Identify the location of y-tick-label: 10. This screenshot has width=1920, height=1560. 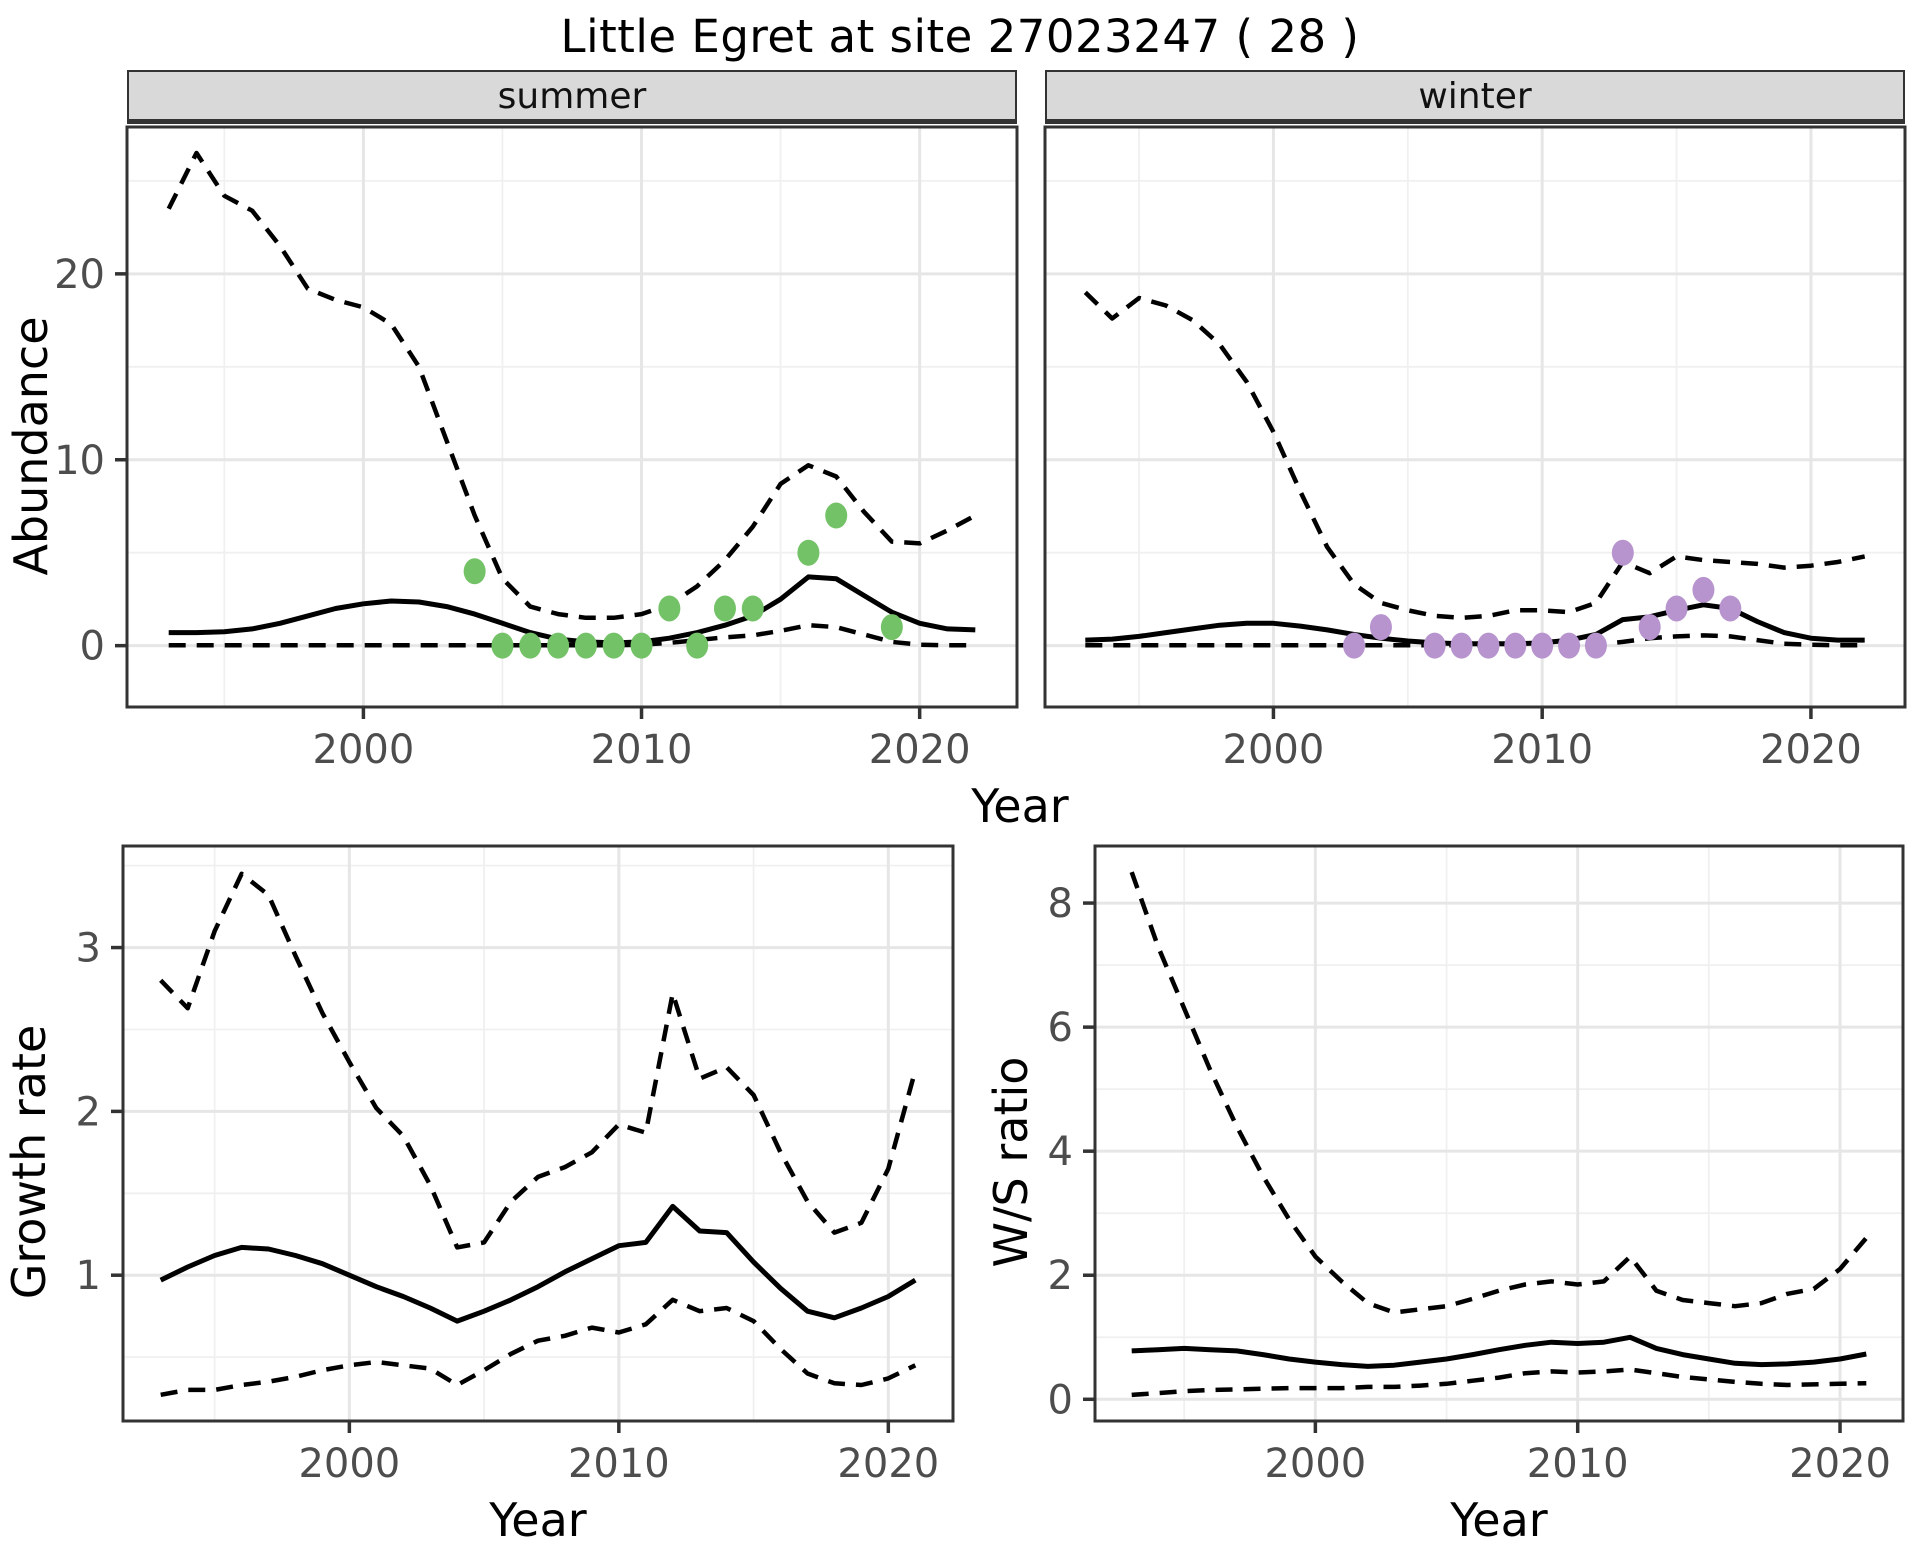
(79, 461).